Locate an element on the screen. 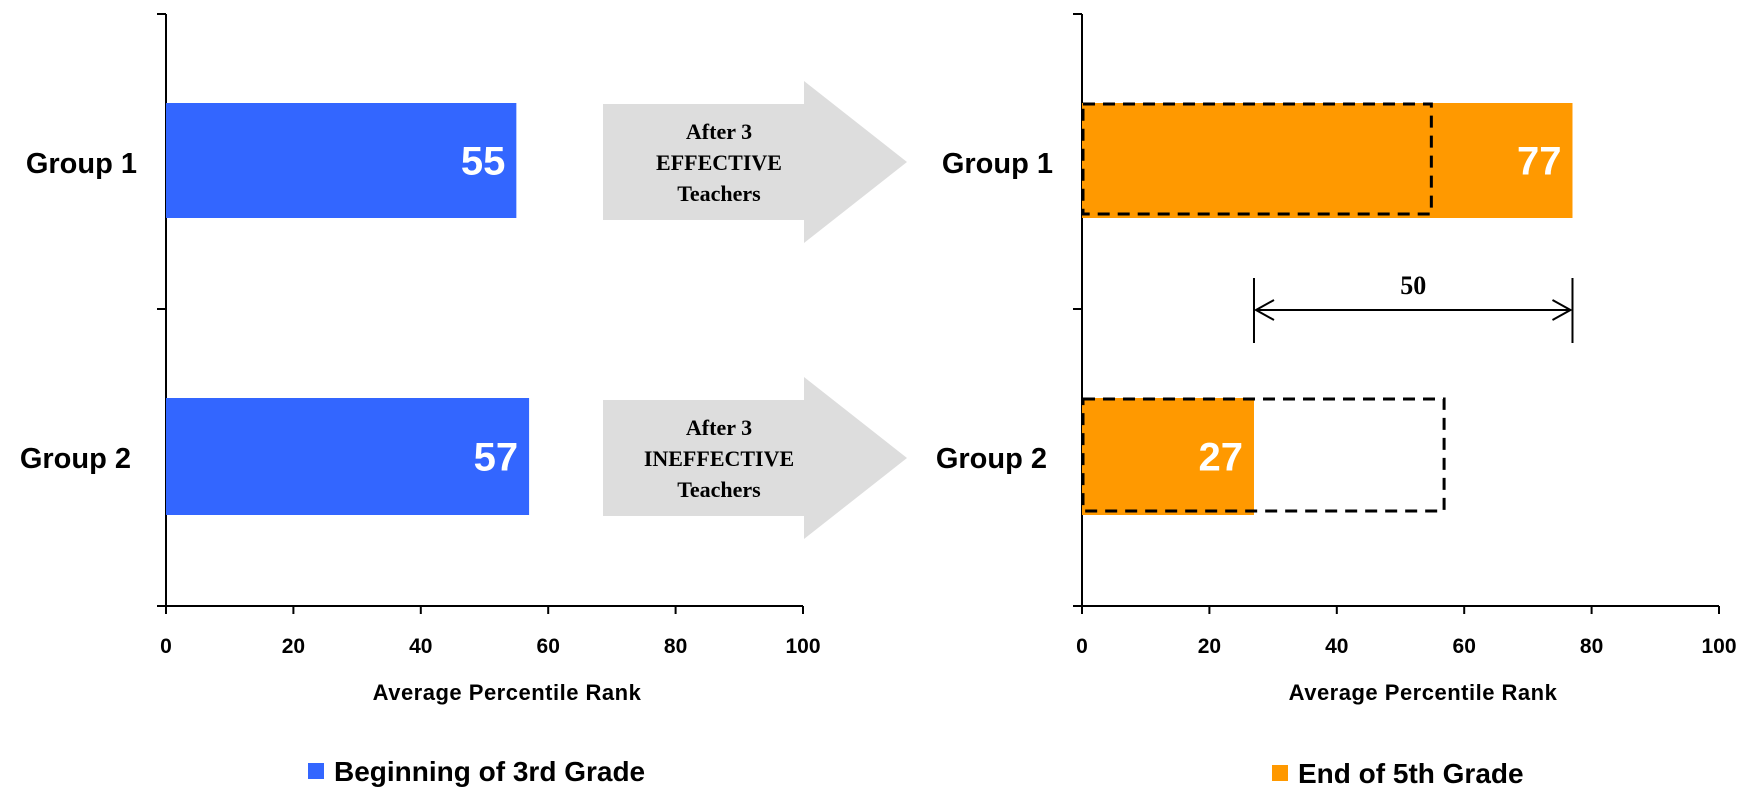 The width and height of the screenshot is (1741, 788). bars: 77 27 is located at coordinates (1327, 309).